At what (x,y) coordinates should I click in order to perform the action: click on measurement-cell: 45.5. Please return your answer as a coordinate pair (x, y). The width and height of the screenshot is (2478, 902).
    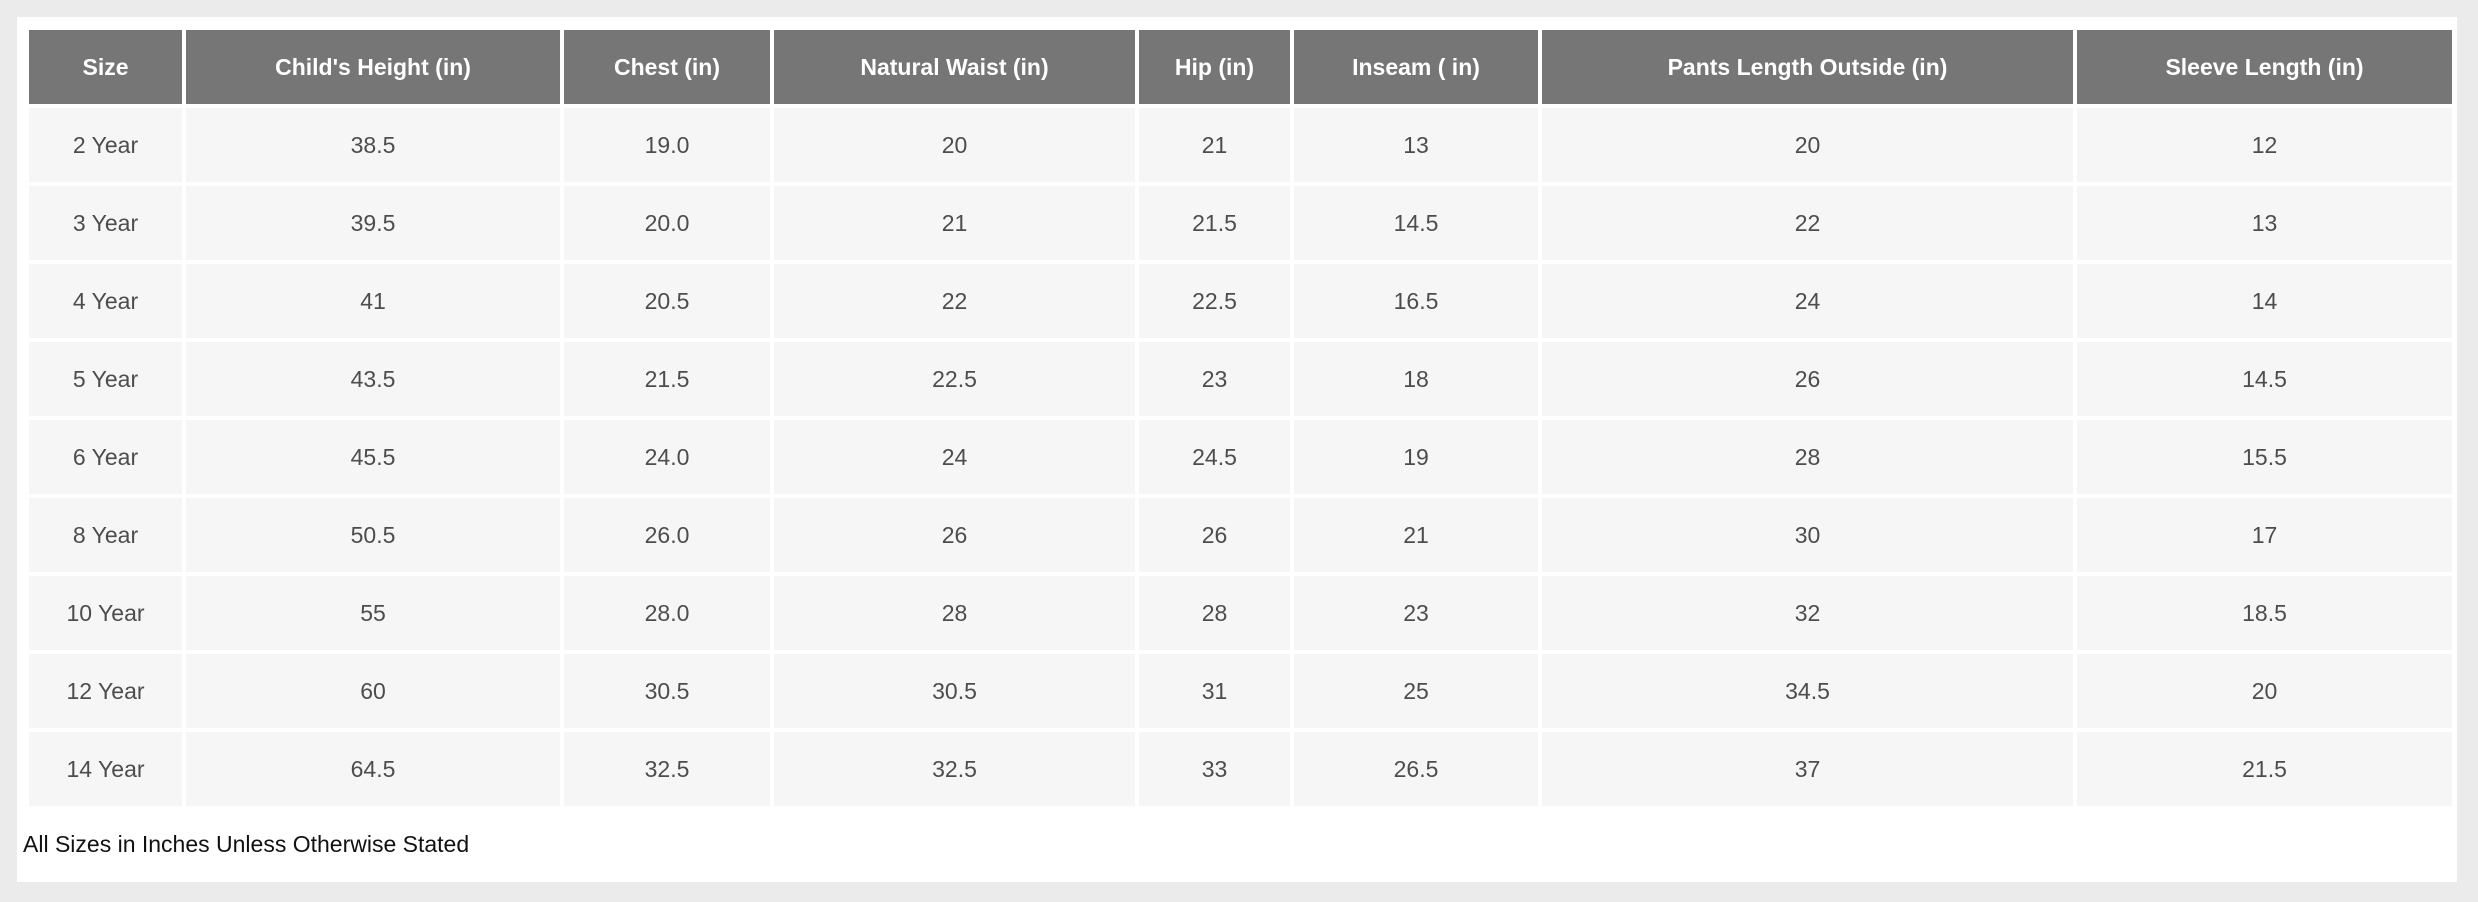
    Looking at the image, I should click on (373, 457).